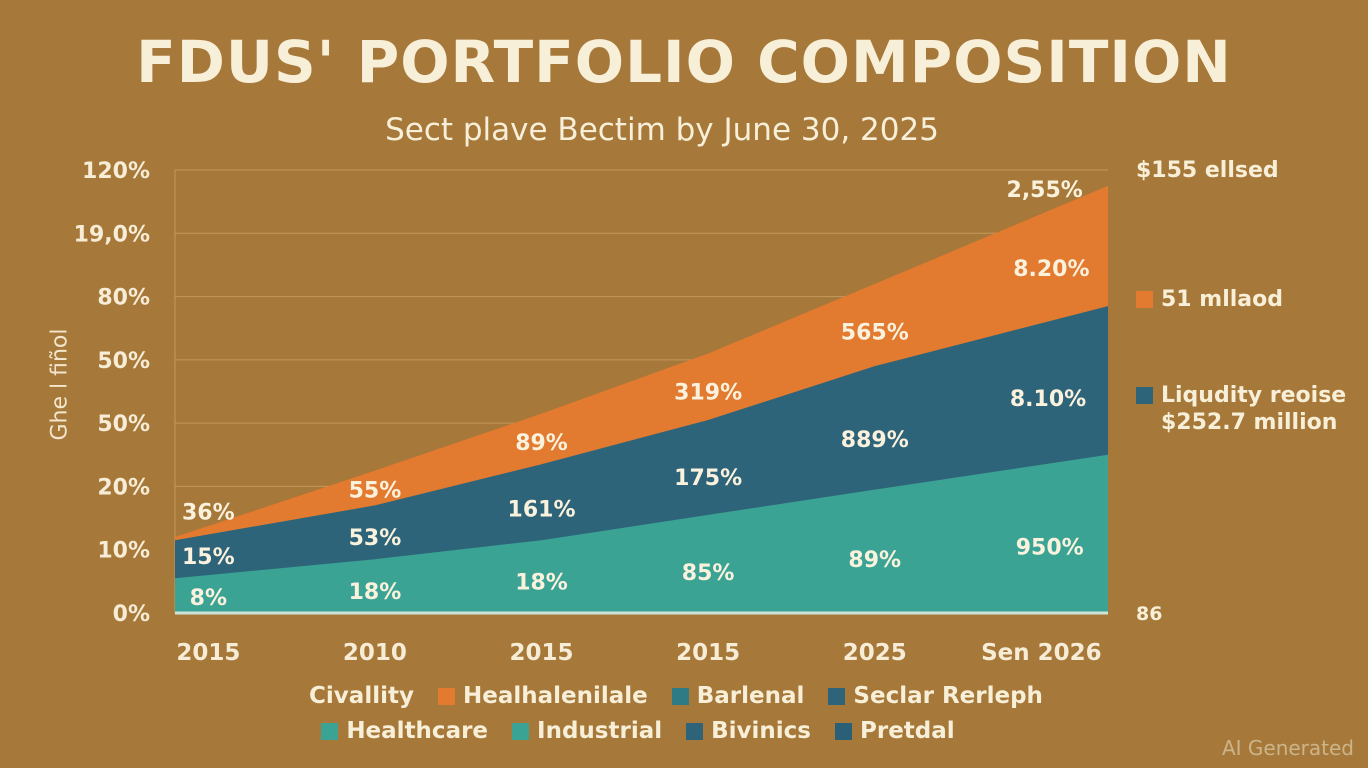 The image size is (1368, 768). What do you see at coordinates (708, 478) in the screenshot?
I see `data-label: 175%` at bounding box center [708, 478].